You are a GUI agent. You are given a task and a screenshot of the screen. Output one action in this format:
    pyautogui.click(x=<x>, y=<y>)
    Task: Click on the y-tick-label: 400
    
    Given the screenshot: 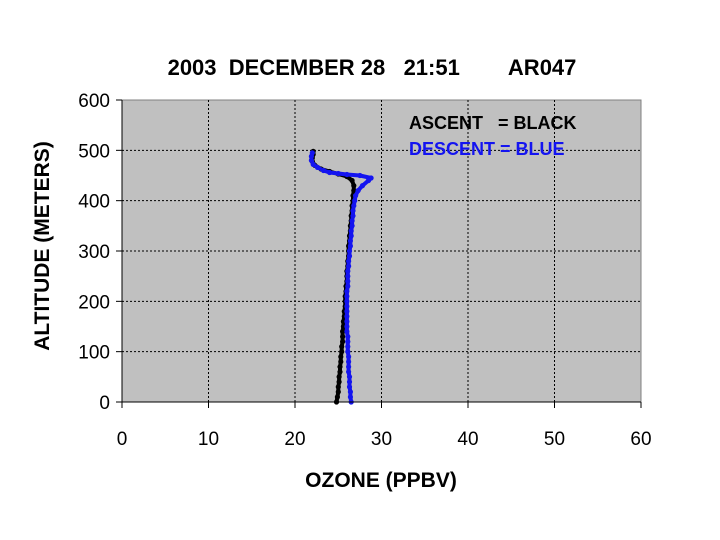 What is the action you would take?
    pyautogui.click(x=94, y=202)
    